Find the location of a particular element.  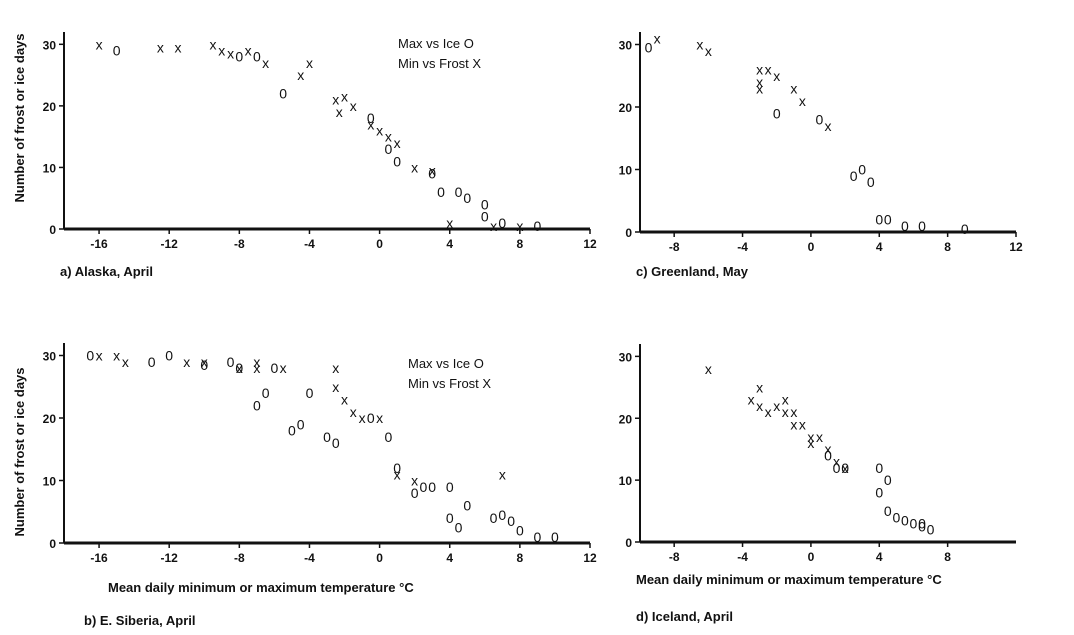

siberia-y-tick-label: 10 is located at coordinates (50, 482).